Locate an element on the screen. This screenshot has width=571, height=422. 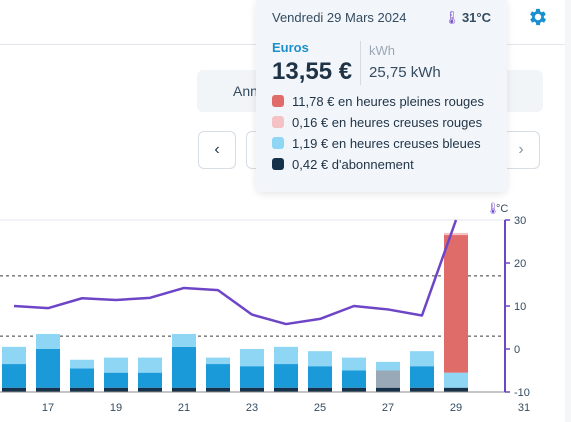
x-tick-label: 25 is located at coordinates (320, 408).